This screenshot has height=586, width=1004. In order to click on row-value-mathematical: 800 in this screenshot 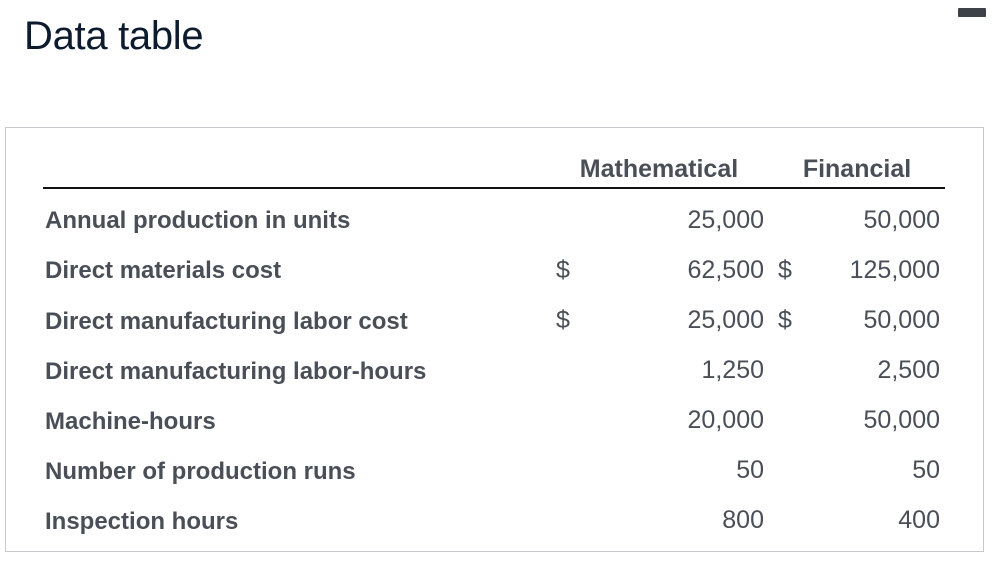, I will do `click(743, 520)`.